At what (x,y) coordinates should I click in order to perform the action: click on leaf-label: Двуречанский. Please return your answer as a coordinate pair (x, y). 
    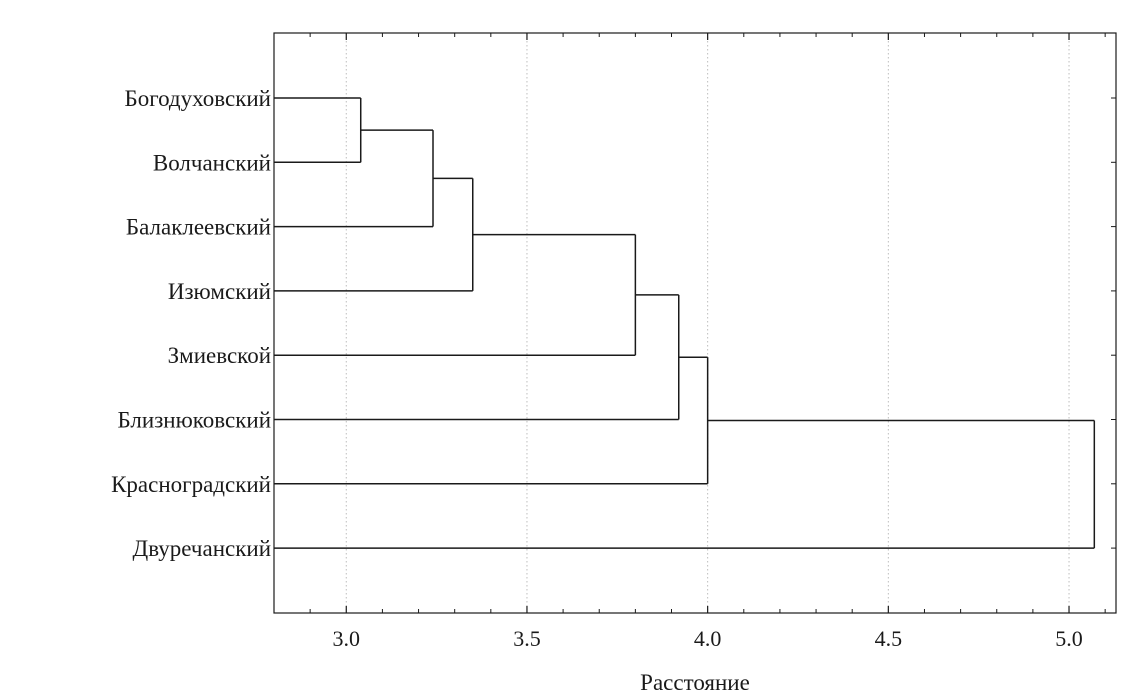
    Looking at the image, I should click on (202, 548).